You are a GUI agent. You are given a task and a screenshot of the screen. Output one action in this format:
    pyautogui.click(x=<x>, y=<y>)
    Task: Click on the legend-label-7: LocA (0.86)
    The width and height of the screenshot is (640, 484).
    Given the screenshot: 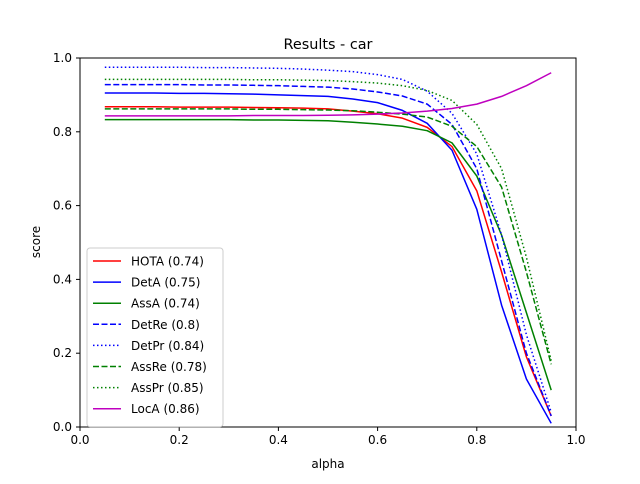 What is the action you would take?
    pyautogui.click(x=165, y=409)
    